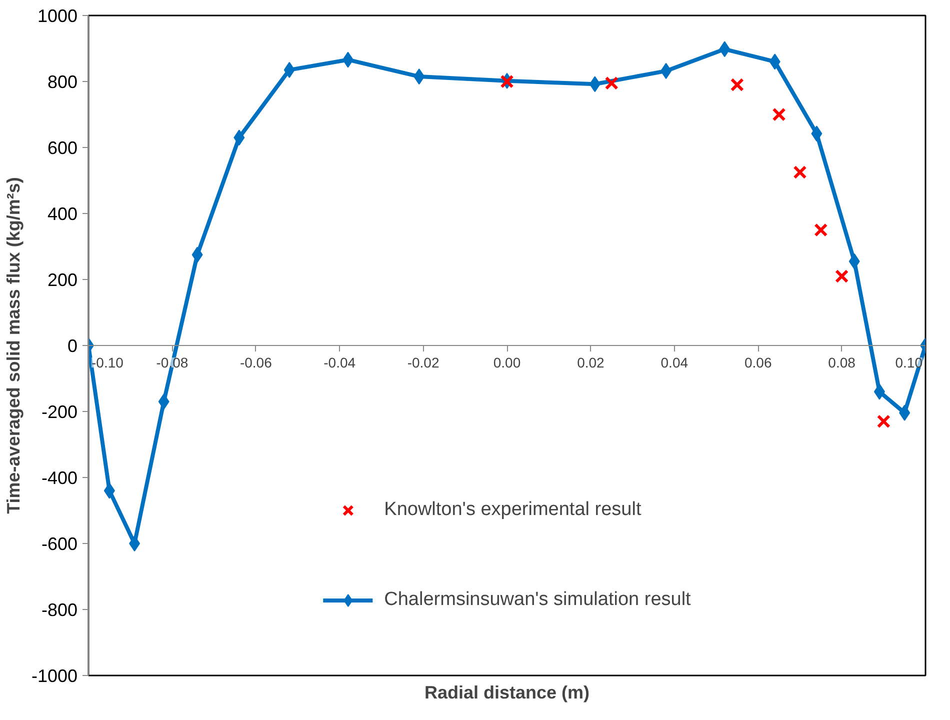  Describe the element at coordinates (507, 362) in the screenshot. I see `x-tick-label: 0.00` at that location.